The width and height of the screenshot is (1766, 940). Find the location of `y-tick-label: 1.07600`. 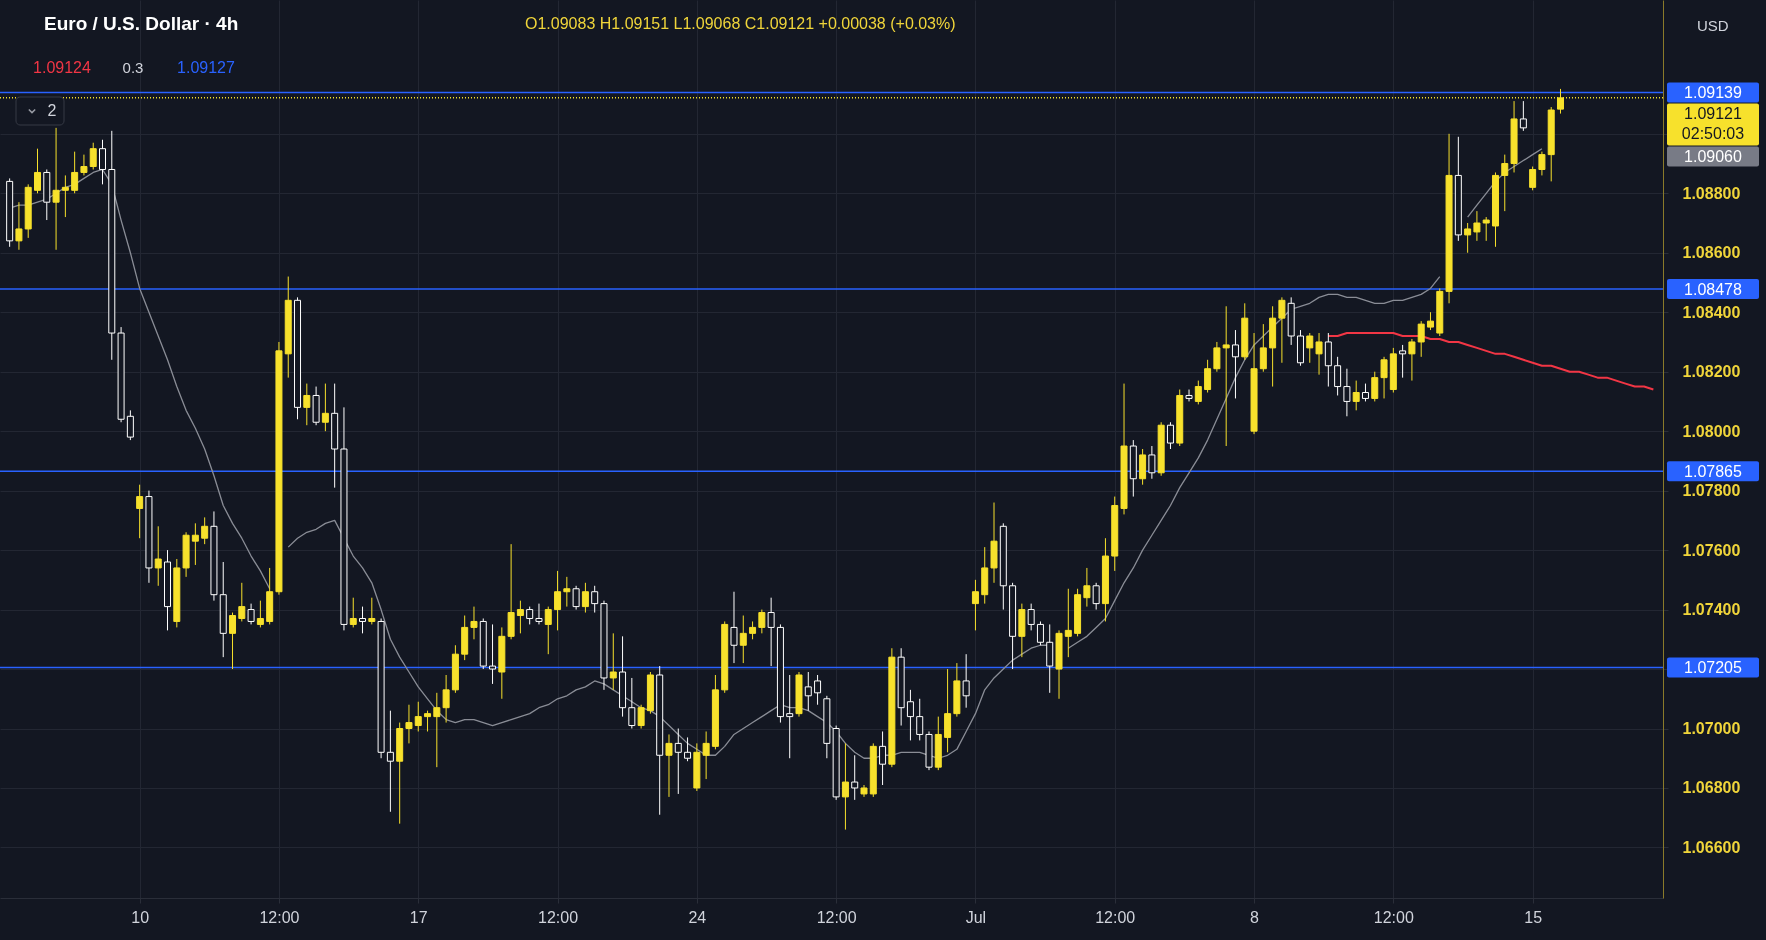

y-tick-label: 1.07600 is located at coordinates (1711, 550).